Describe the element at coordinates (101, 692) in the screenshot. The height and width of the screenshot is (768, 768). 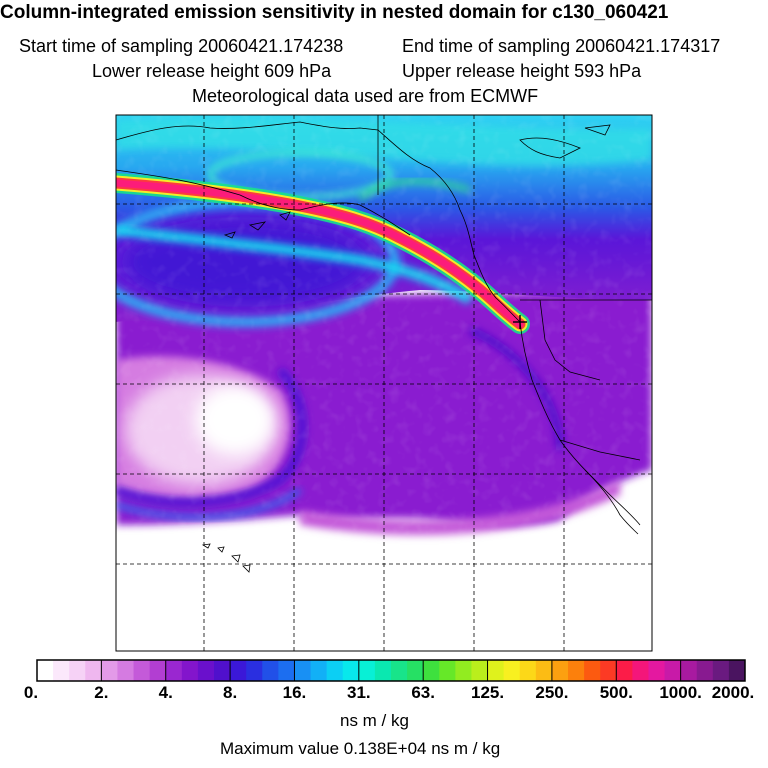
I see `colorbar-tick-label: 2.` at that location.